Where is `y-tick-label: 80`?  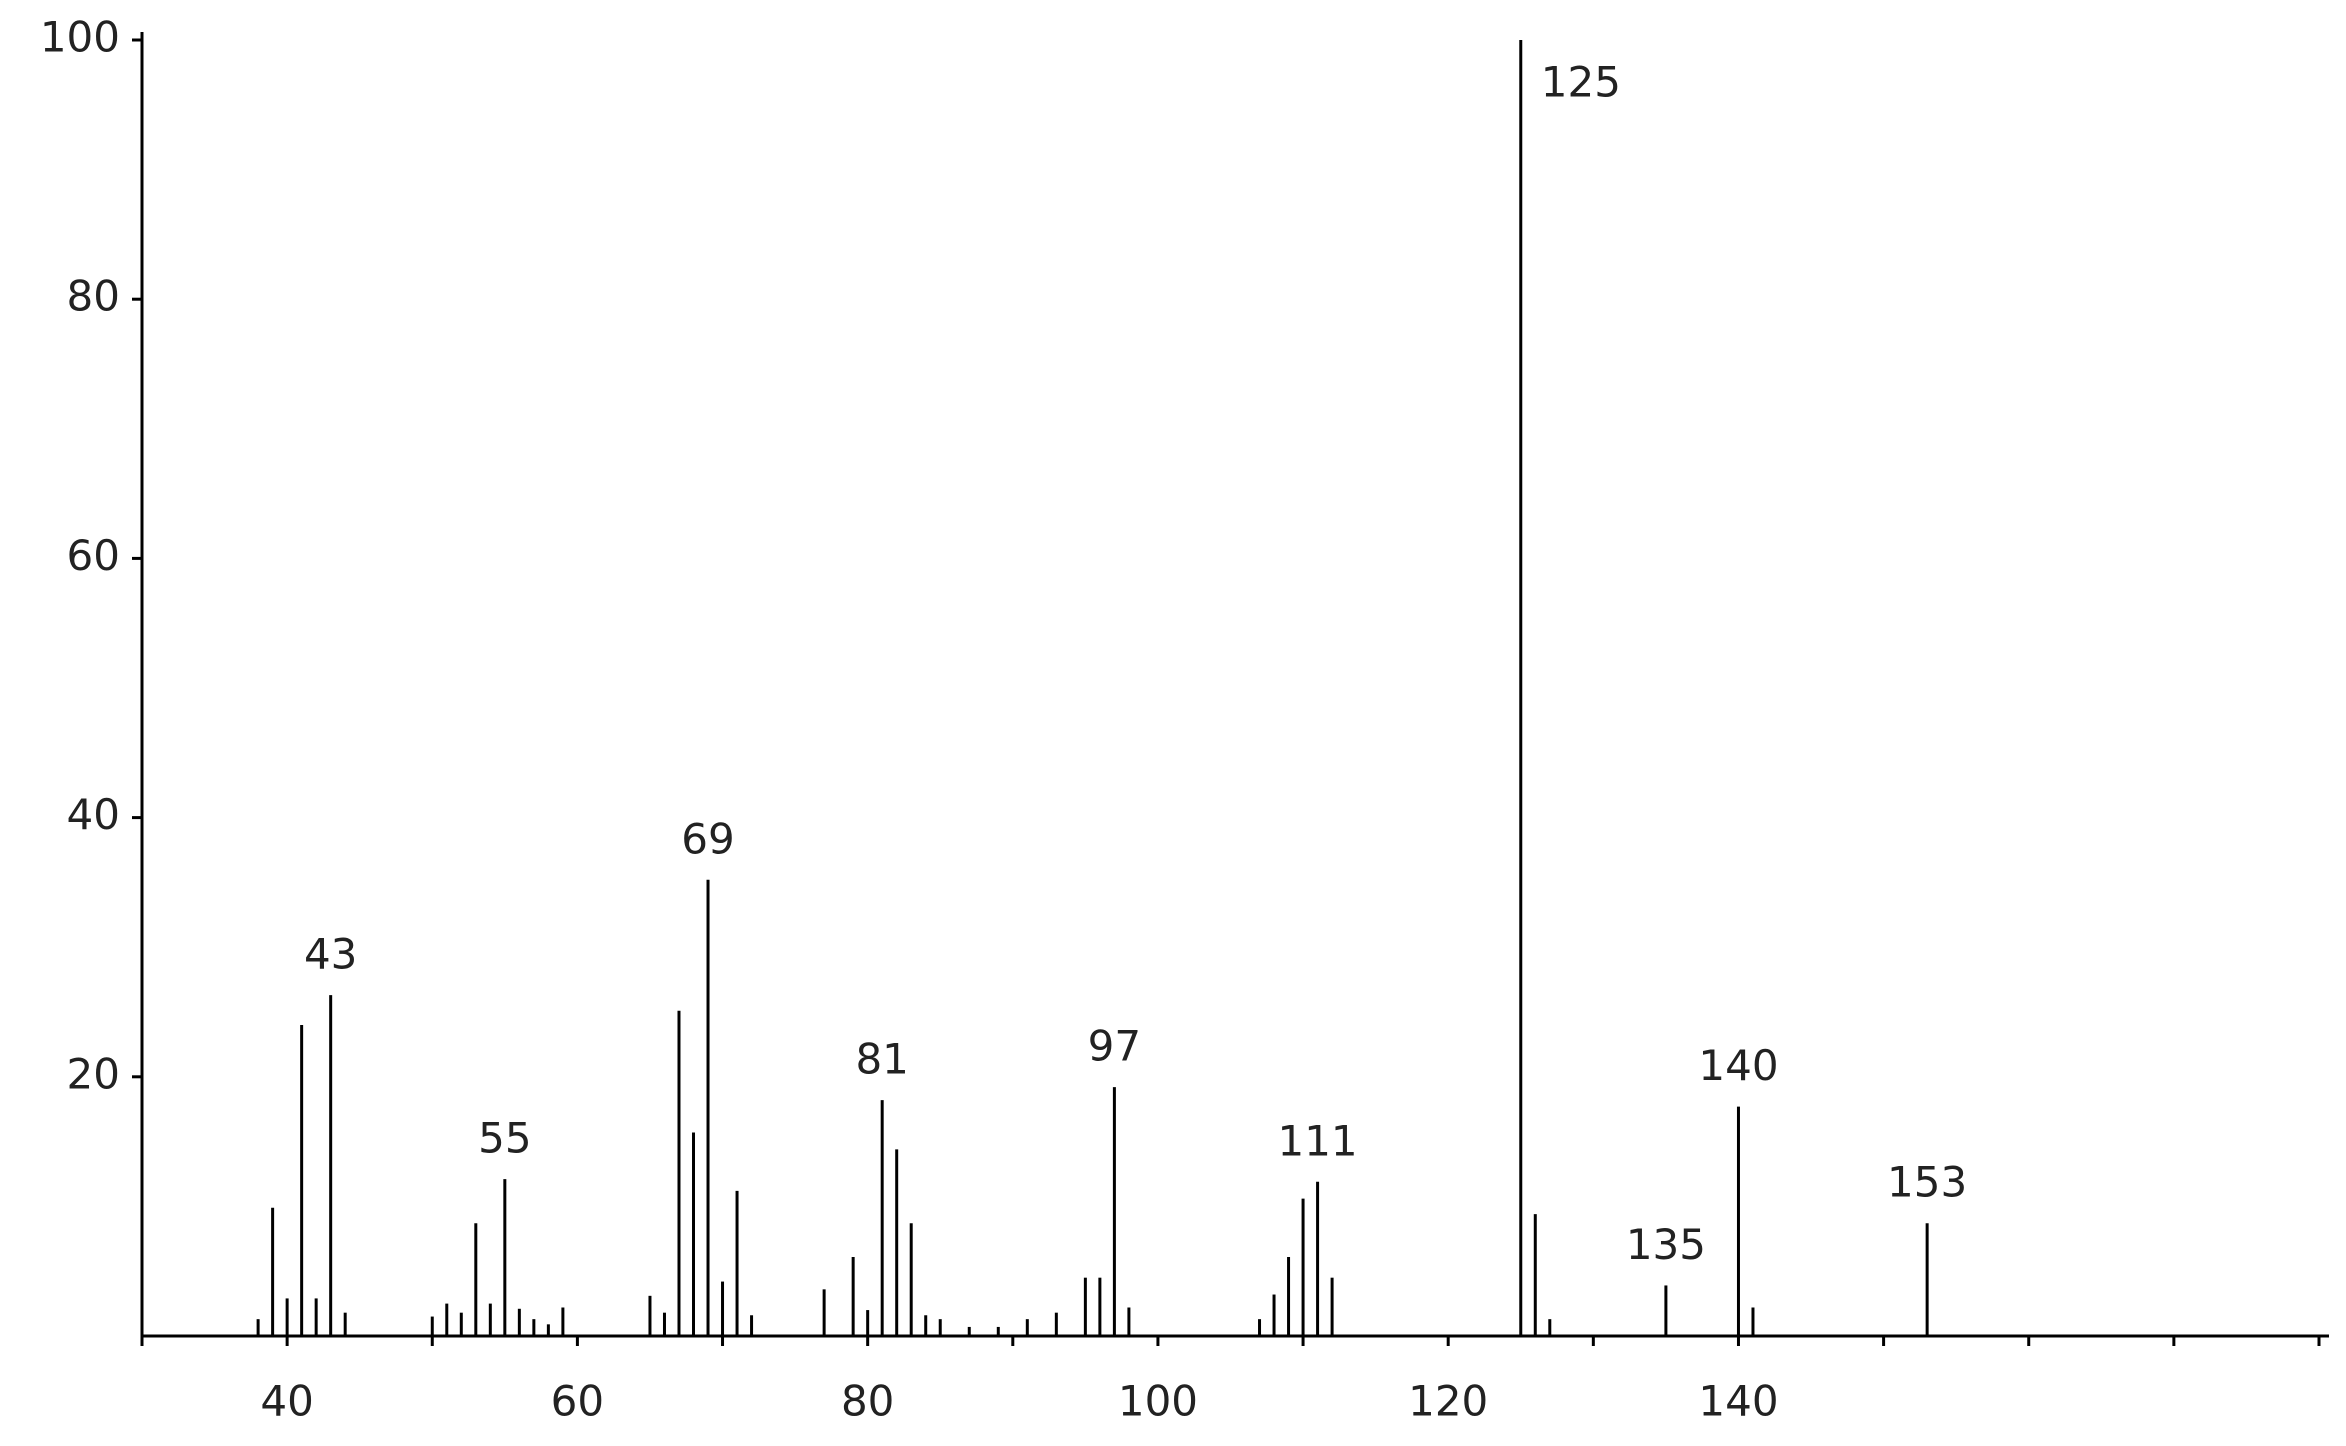 y-tick-label: 80 is located at coordinates (93, 296).